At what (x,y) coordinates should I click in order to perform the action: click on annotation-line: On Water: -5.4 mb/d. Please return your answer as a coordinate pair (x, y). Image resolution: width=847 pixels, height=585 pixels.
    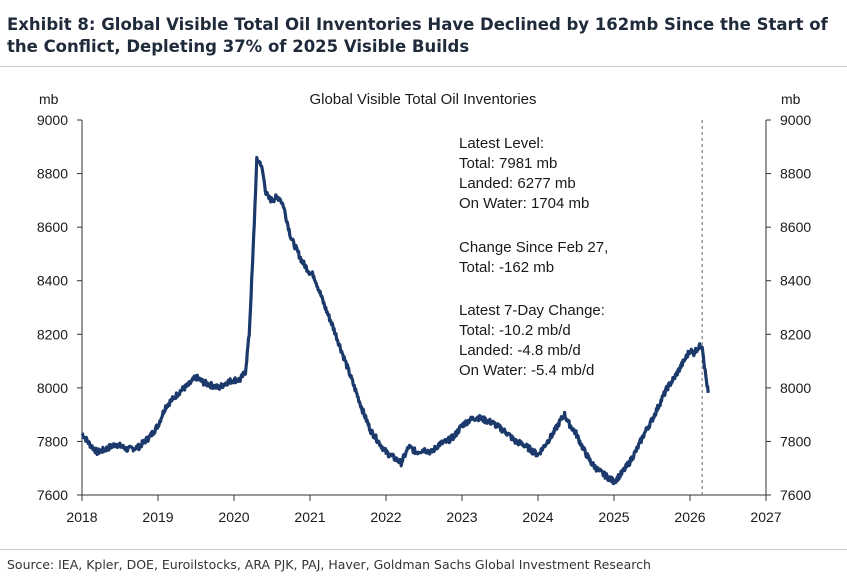
    Looking at the image, I should click on (526, 370).